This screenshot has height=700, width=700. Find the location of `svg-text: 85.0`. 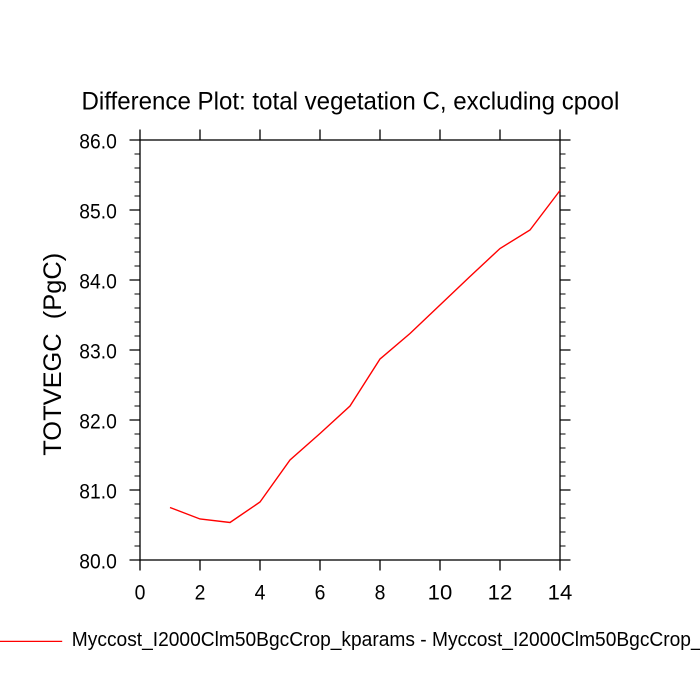

svg-text: 85.0 is located at coordinates (98, 211).